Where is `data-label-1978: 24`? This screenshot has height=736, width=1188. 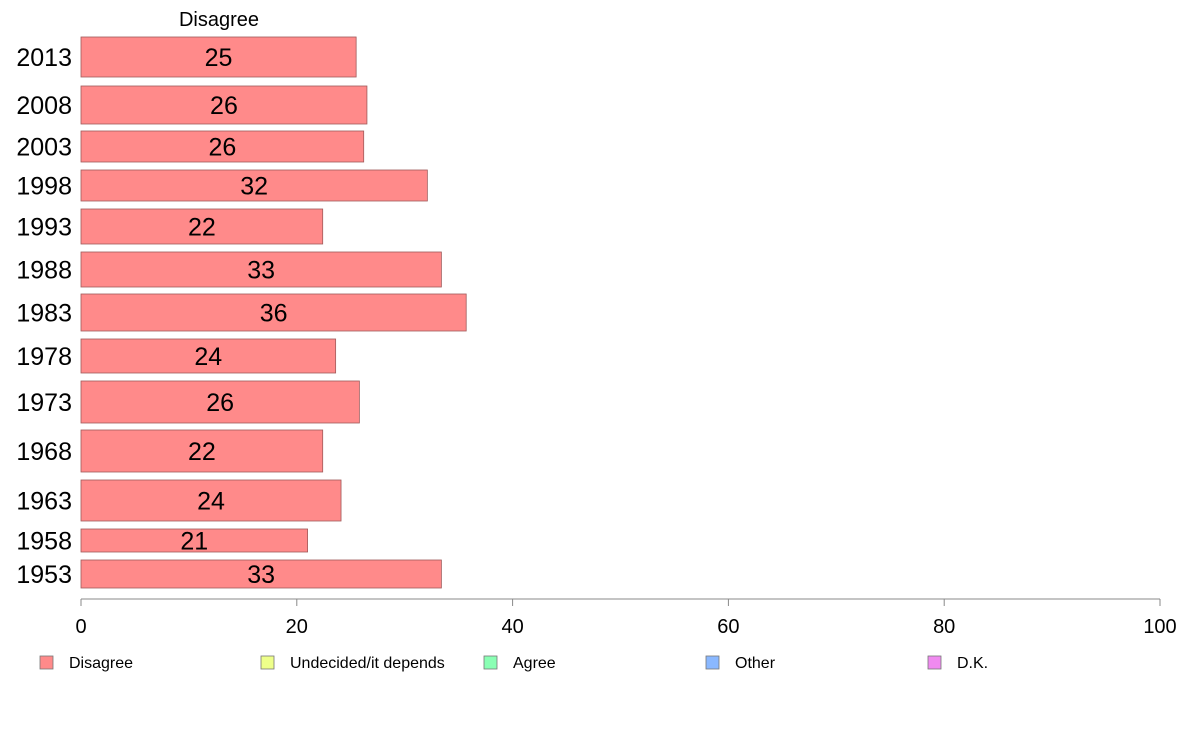 data-label-1978: 24 is located at coordinates (208, 357).